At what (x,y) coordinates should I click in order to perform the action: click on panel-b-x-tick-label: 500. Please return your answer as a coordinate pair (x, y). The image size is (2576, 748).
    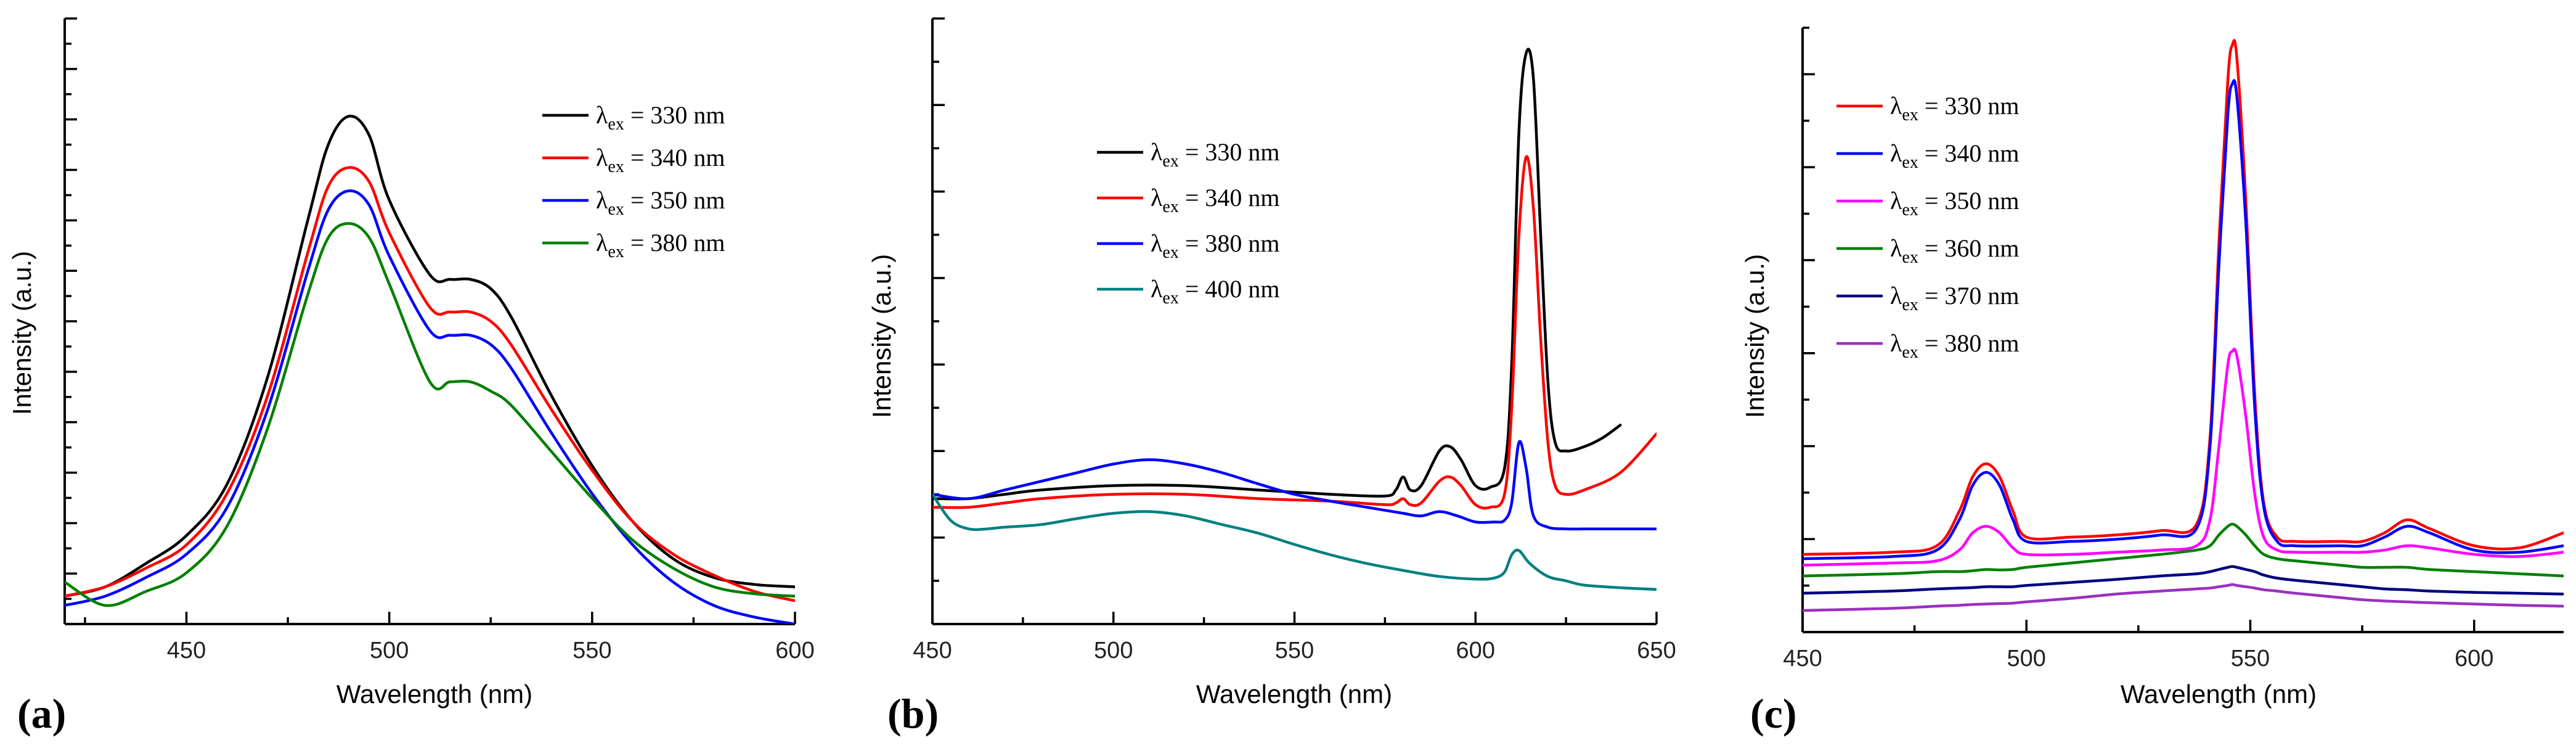
    Looking at the image, I should click on (1113, 651).